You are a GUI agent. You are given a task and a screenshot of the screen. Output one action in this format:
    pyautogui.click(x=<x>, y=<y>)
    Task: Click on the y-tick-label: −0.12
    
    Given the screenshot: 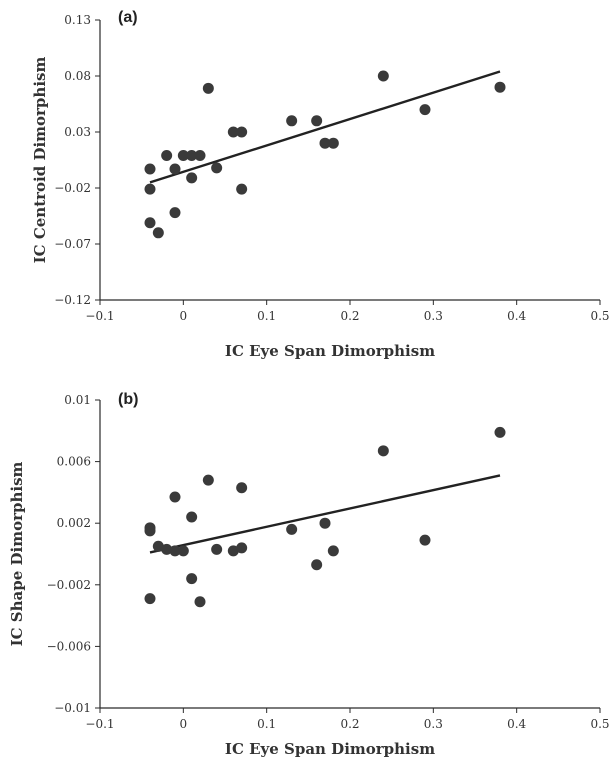 What is the action you would take?
    pyautogui.click(x=72, y=300)
    